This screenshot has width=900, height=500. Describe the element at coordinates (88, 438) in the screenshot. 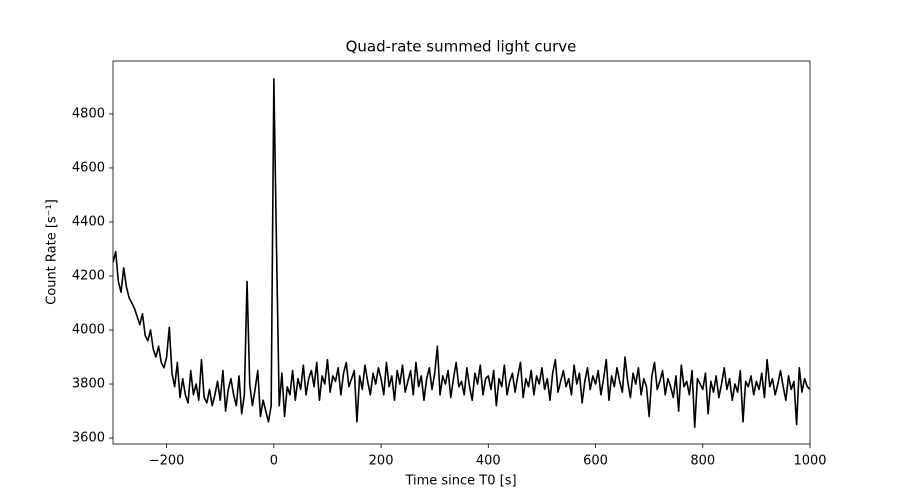

I see `y-tick-label: 3600` at that location.